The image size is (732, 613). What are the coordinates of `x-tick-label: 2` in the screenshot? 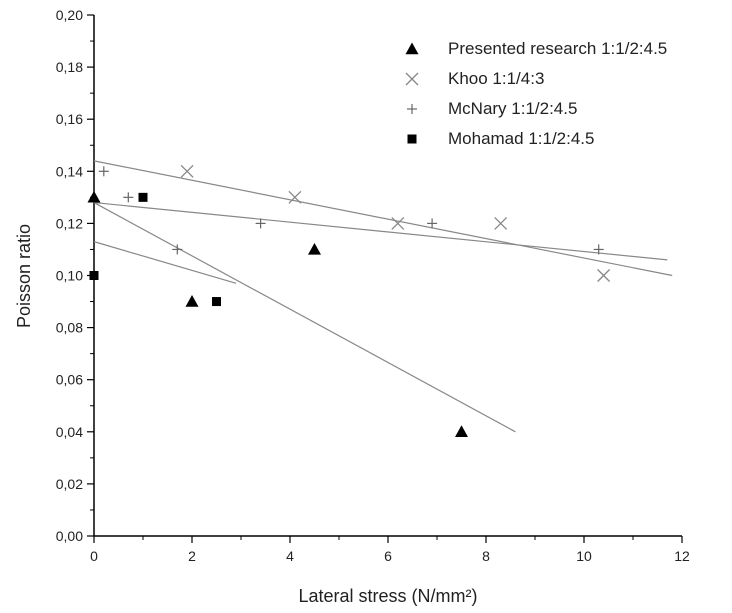 It's located at (192, 556).